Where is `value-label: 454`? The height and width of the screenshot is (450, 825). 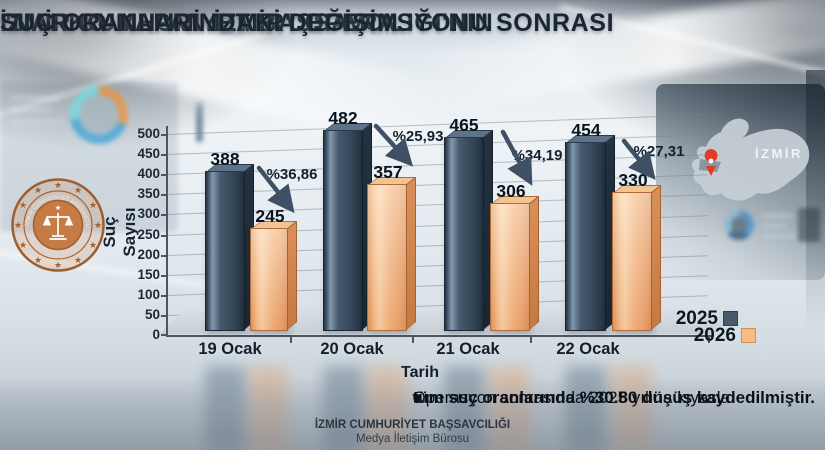
value-label: 454 is located at coordinates (586, 130).